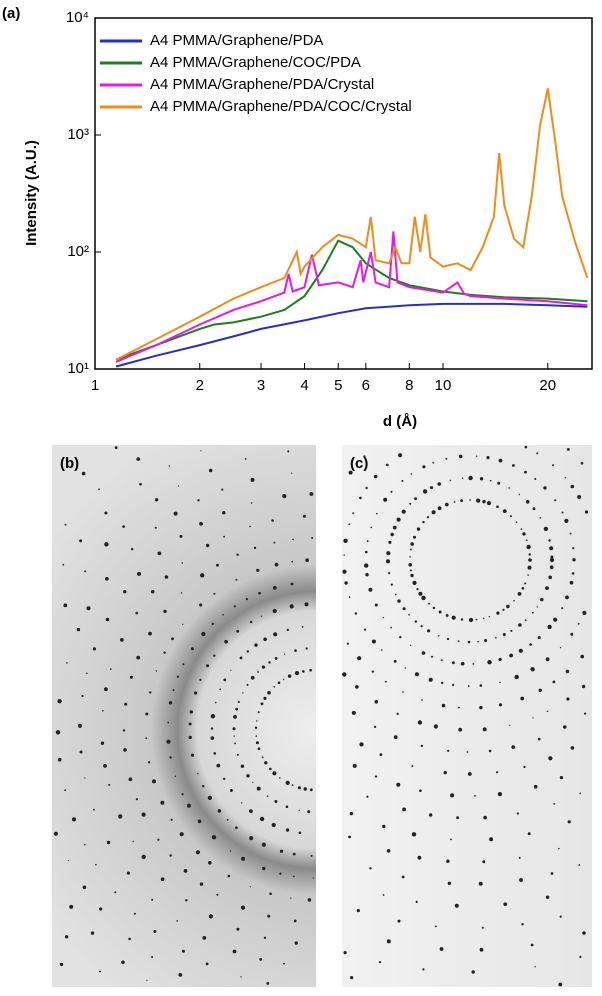 This screenshot has width=602, height=996. What do you see at coordinates (78, 368) in the screenshot?
I see `y-tick-label: 10¹` at bounding box center [78, 368].